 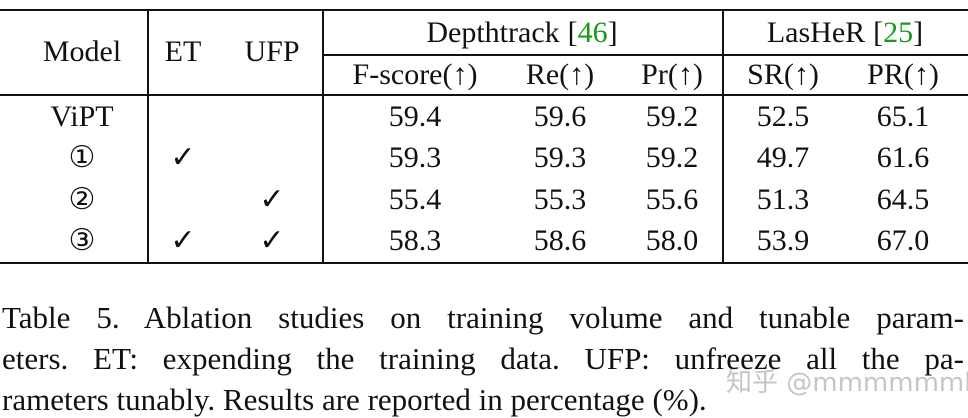 I want to click on watermark: 知乎 @mmmmmmk, so click(x=847, y=383).